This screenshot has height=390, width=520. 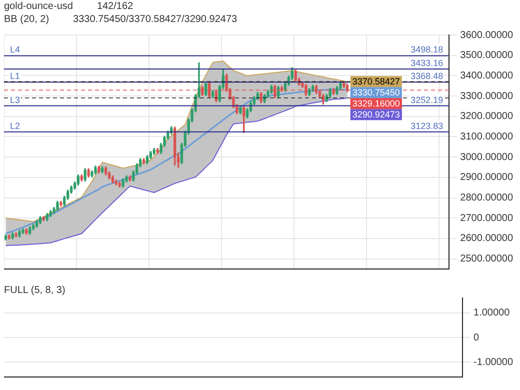 I want to click on ref-line-label: 3329.16000, so click(x=376, y=103).